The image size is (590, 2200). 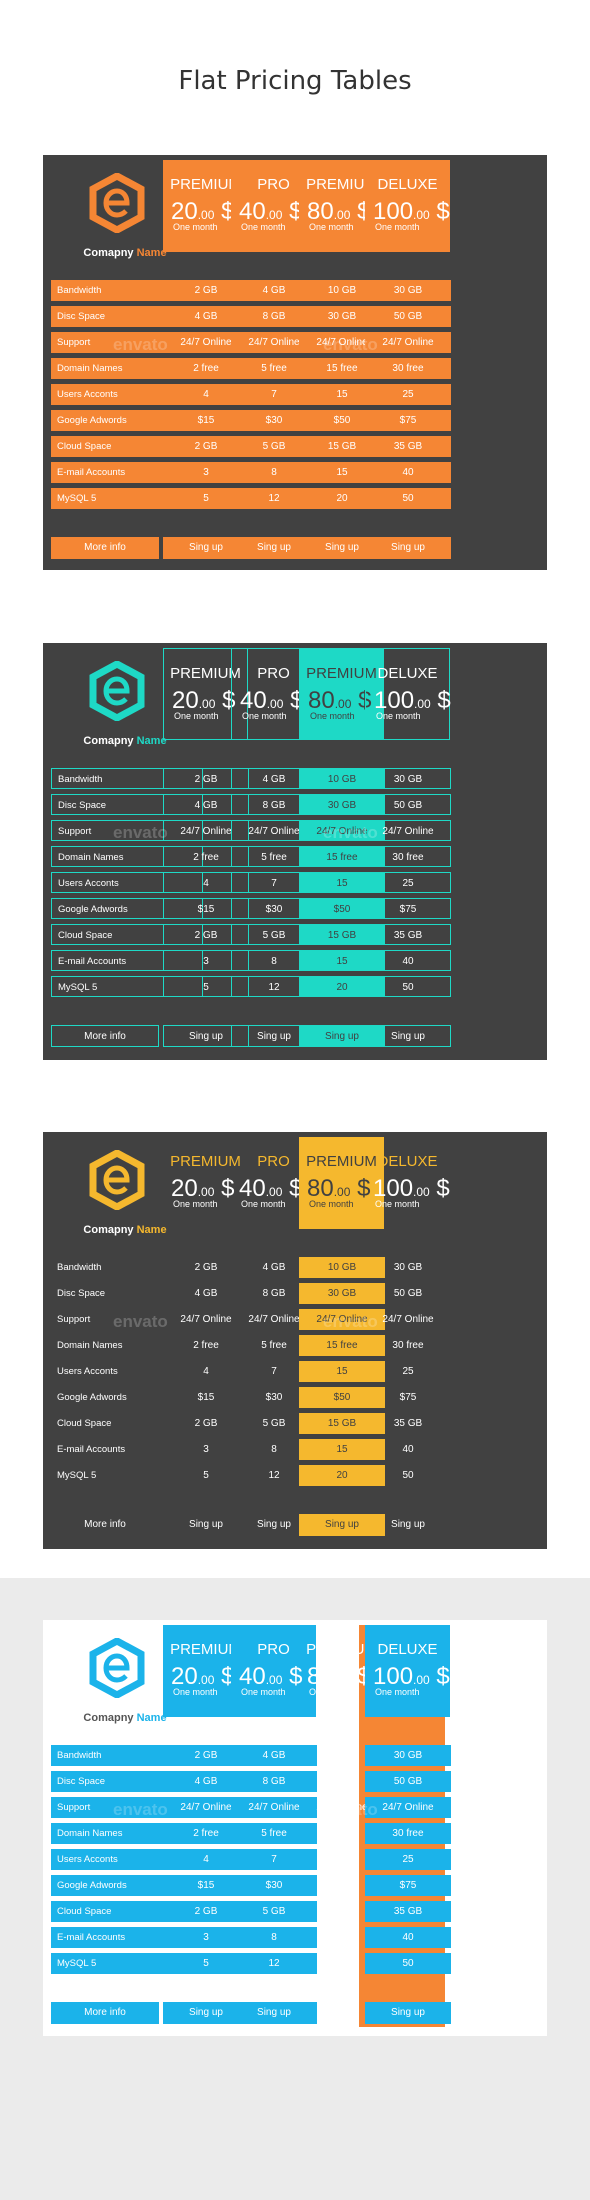 I want to click on feature-value: 8, so click(x=274, y=1937).